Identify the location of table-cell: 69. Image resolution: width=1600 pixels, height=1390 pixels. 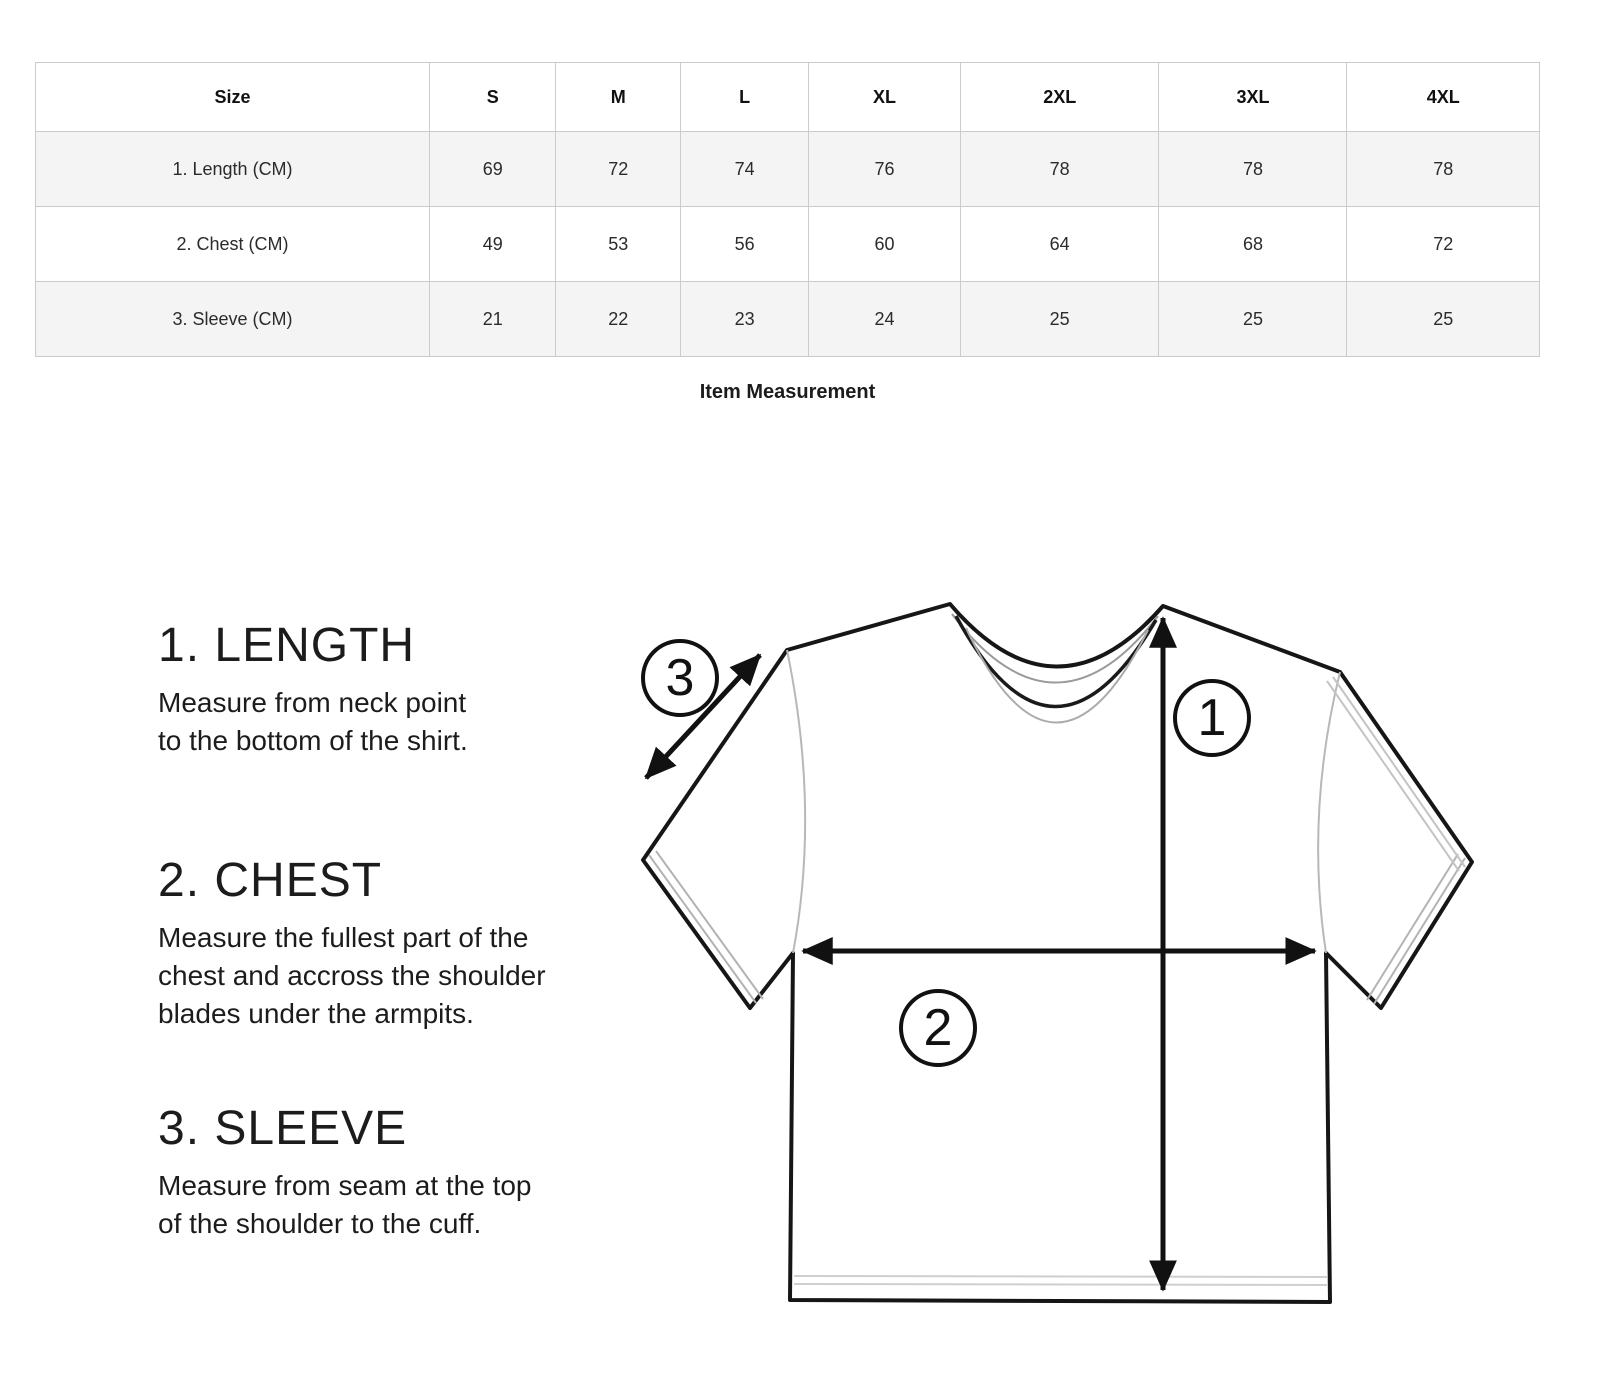
(493, 169).